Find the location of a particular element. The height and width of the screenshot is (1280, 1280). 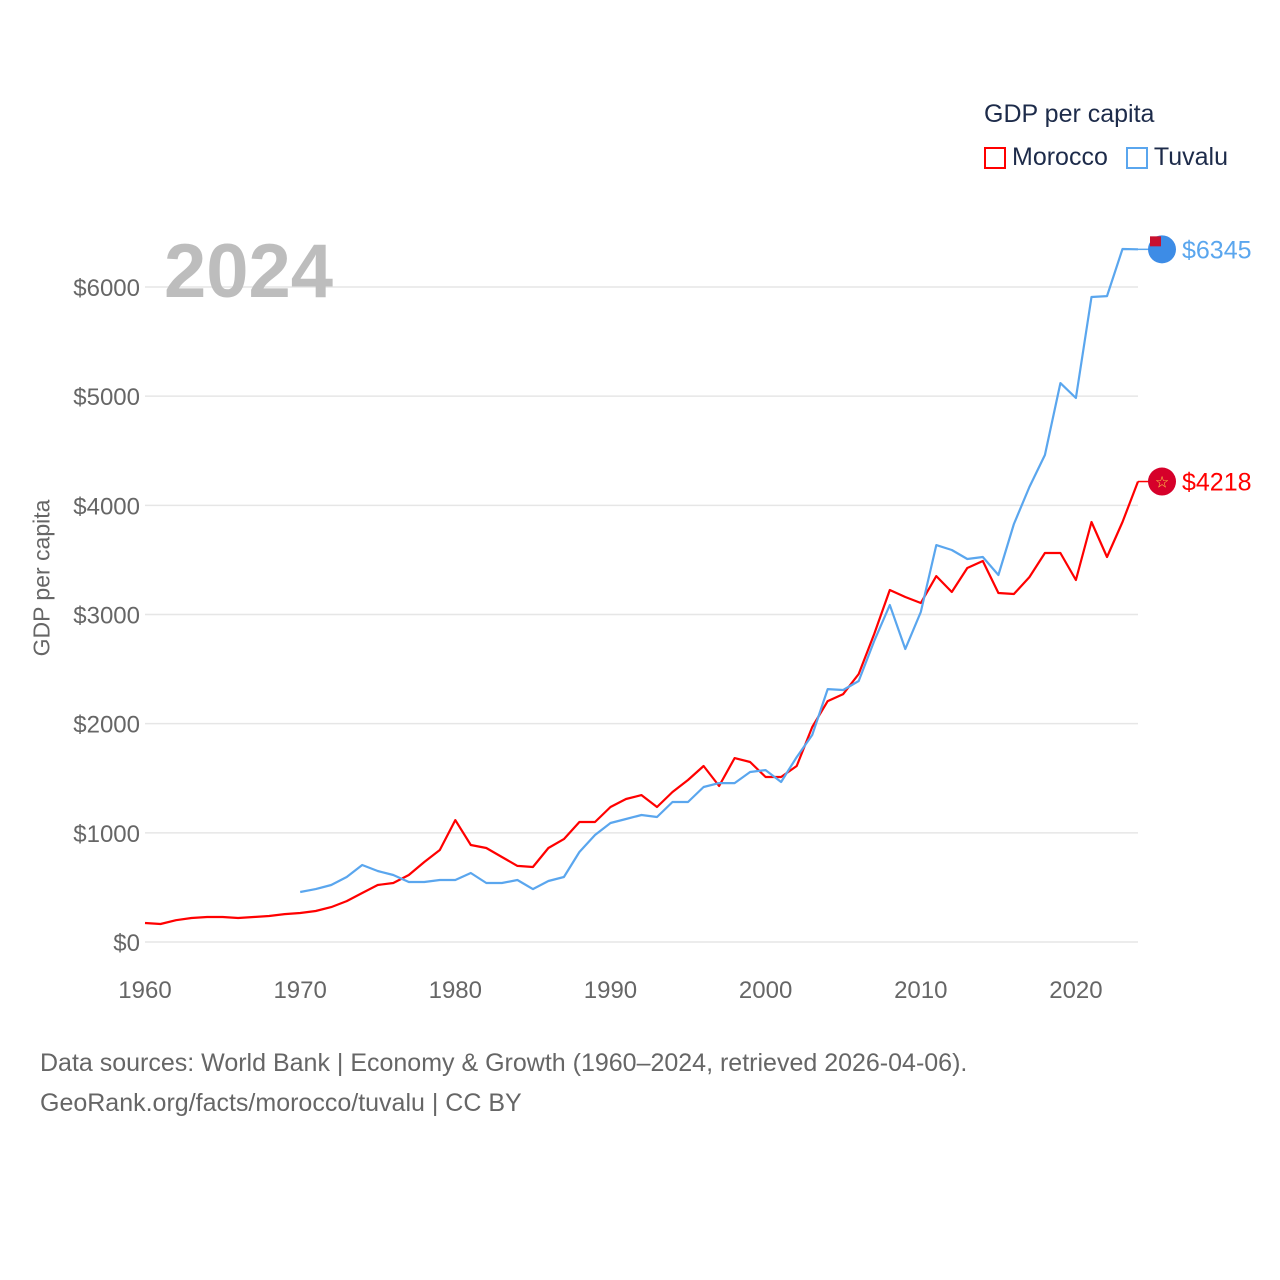

flag-icon-morocco is located at coordinates (1162, 481).